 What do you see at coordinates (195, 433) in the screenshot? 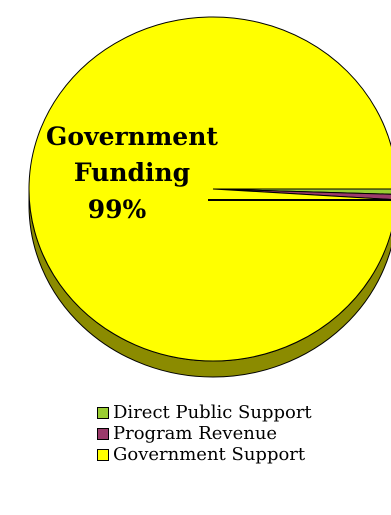
I see `legend-label: Program Revenue` at bounding box center [195, 433].